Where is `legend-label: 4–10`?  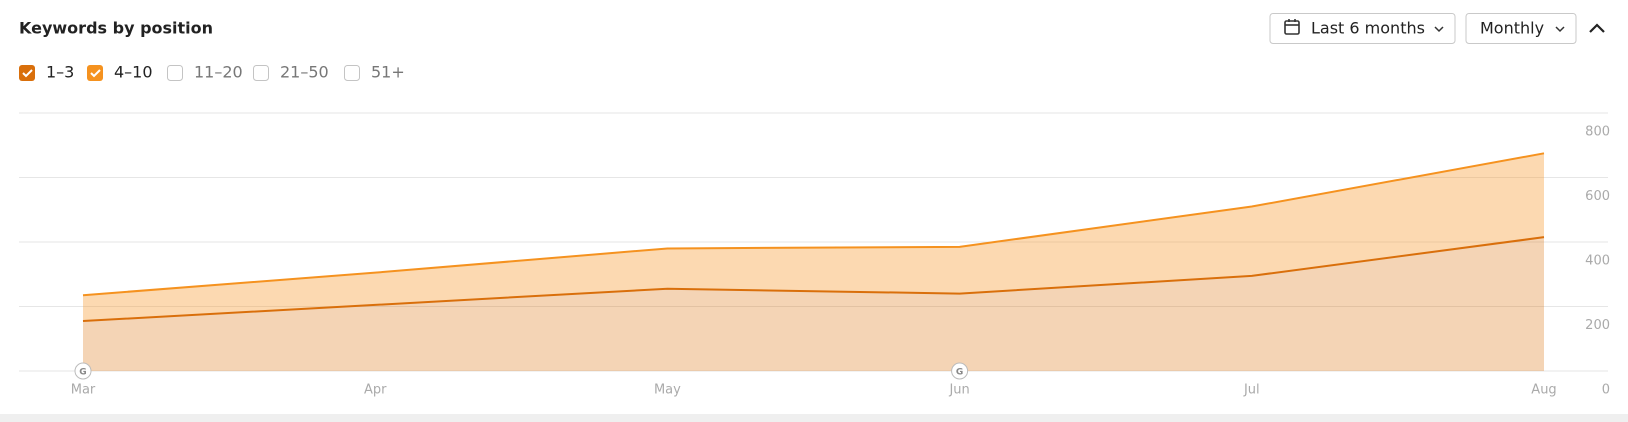
legend-label: 4–10 is located at coordinates (133, 72).